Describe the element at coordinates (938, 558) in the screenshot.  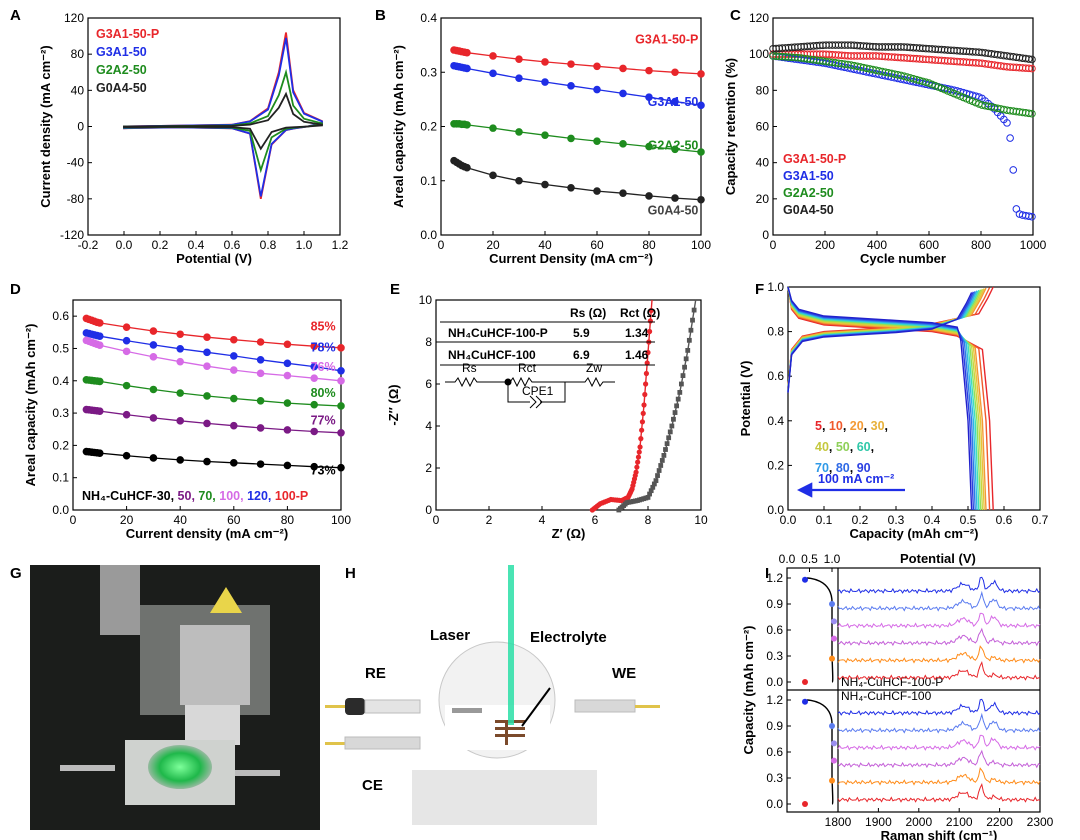
I see `top-axis-label: Potential (V)` at that location.